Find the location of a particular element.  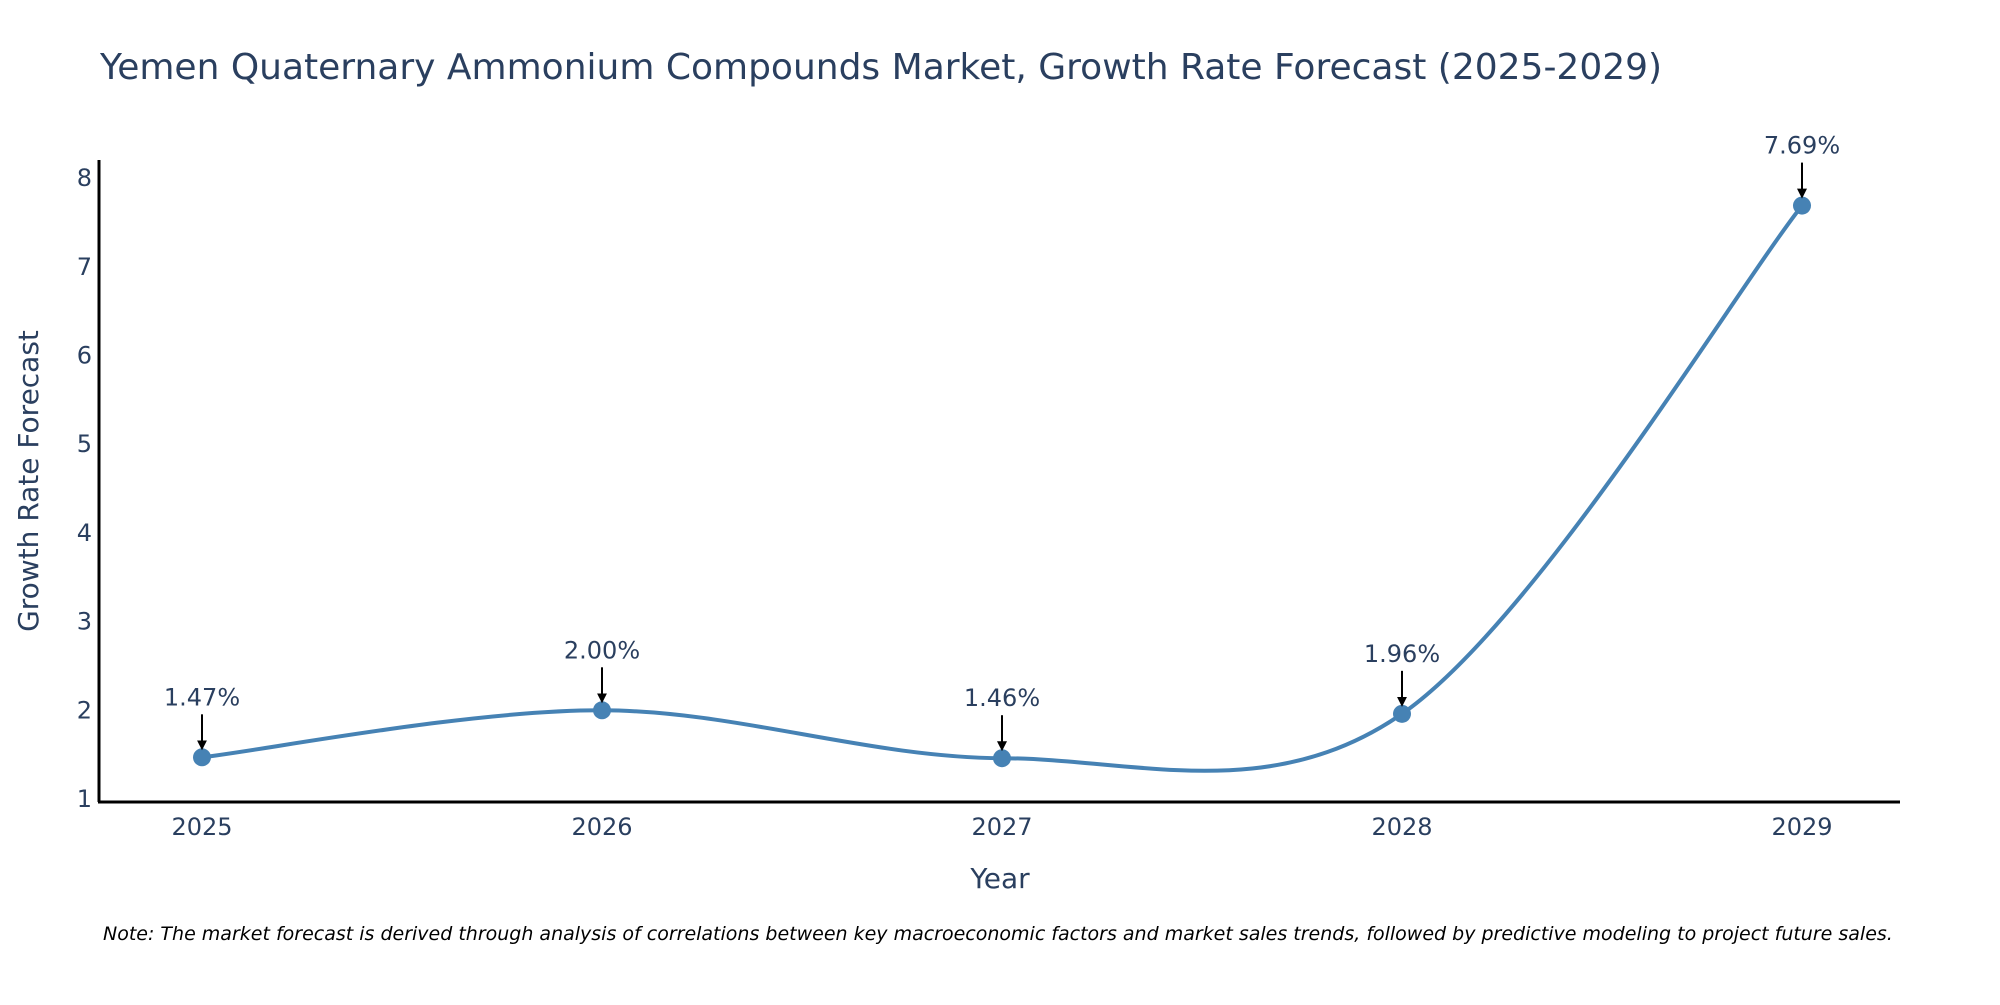

y-tick-label: 5 is located at coordinates (84, 444).